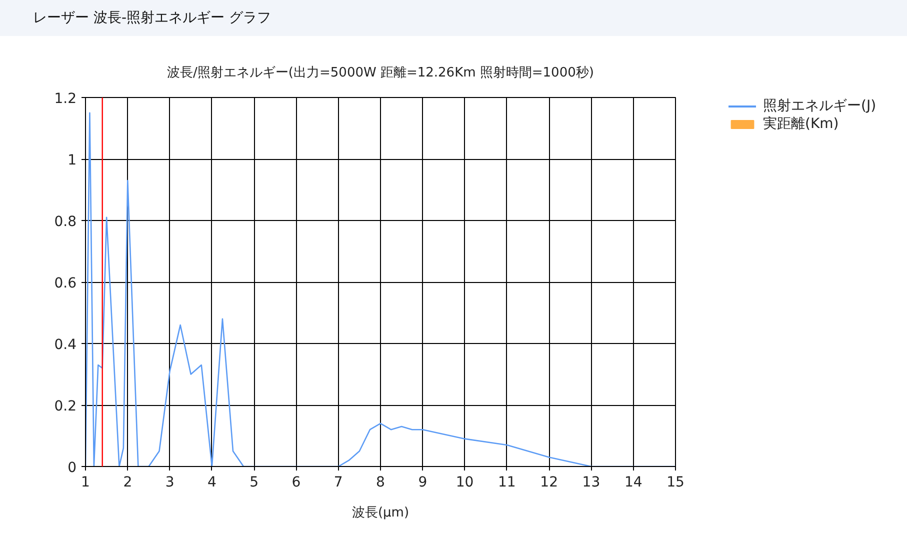 The width and height of the screenshot is (907, 536). What do you see at coordinates (465, 482) in the screenshot?
I see `x-tick-label: 10` at bounding box center [465, 482].